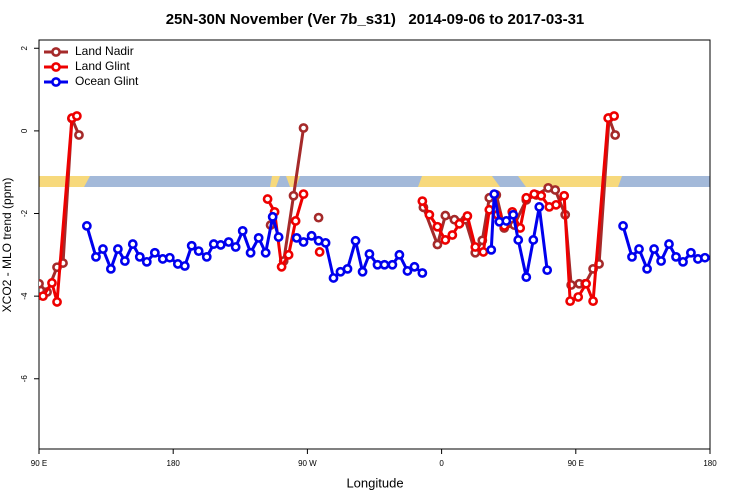  Describe the element at coordinates (107, 81) in the screenshot. I see `legend-label: Ocean Glint` at that location.